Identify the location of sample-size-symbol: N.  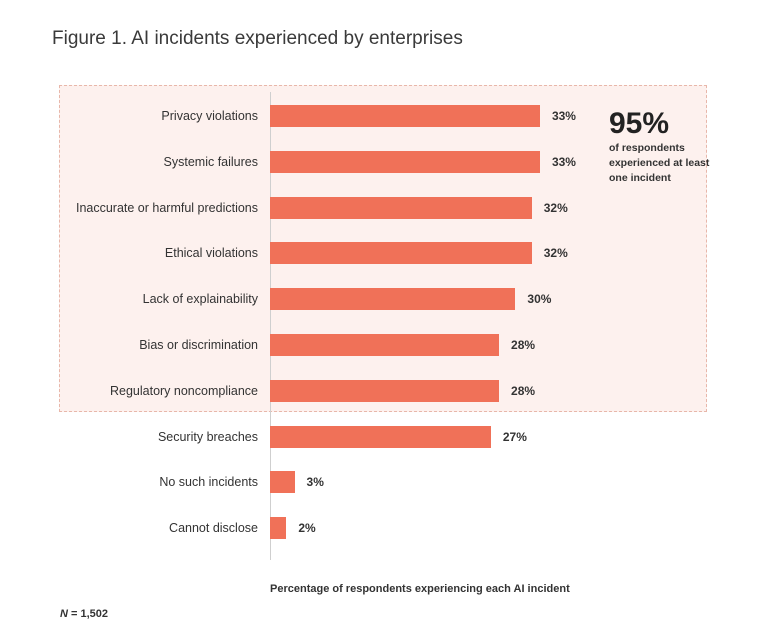
(64, 614).